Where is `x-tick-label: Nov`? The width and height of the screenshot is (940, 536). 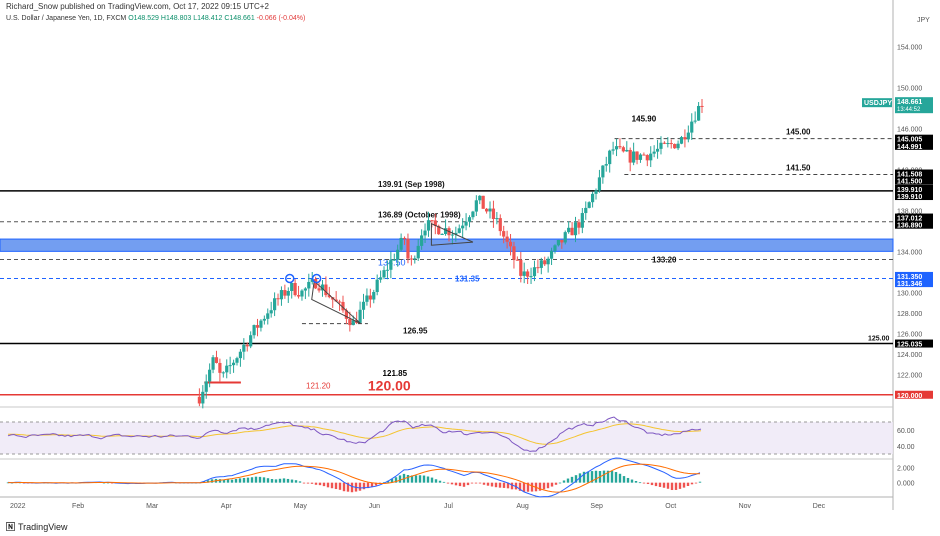
x-tick-label: Nov is located at coordinates (745, 506).